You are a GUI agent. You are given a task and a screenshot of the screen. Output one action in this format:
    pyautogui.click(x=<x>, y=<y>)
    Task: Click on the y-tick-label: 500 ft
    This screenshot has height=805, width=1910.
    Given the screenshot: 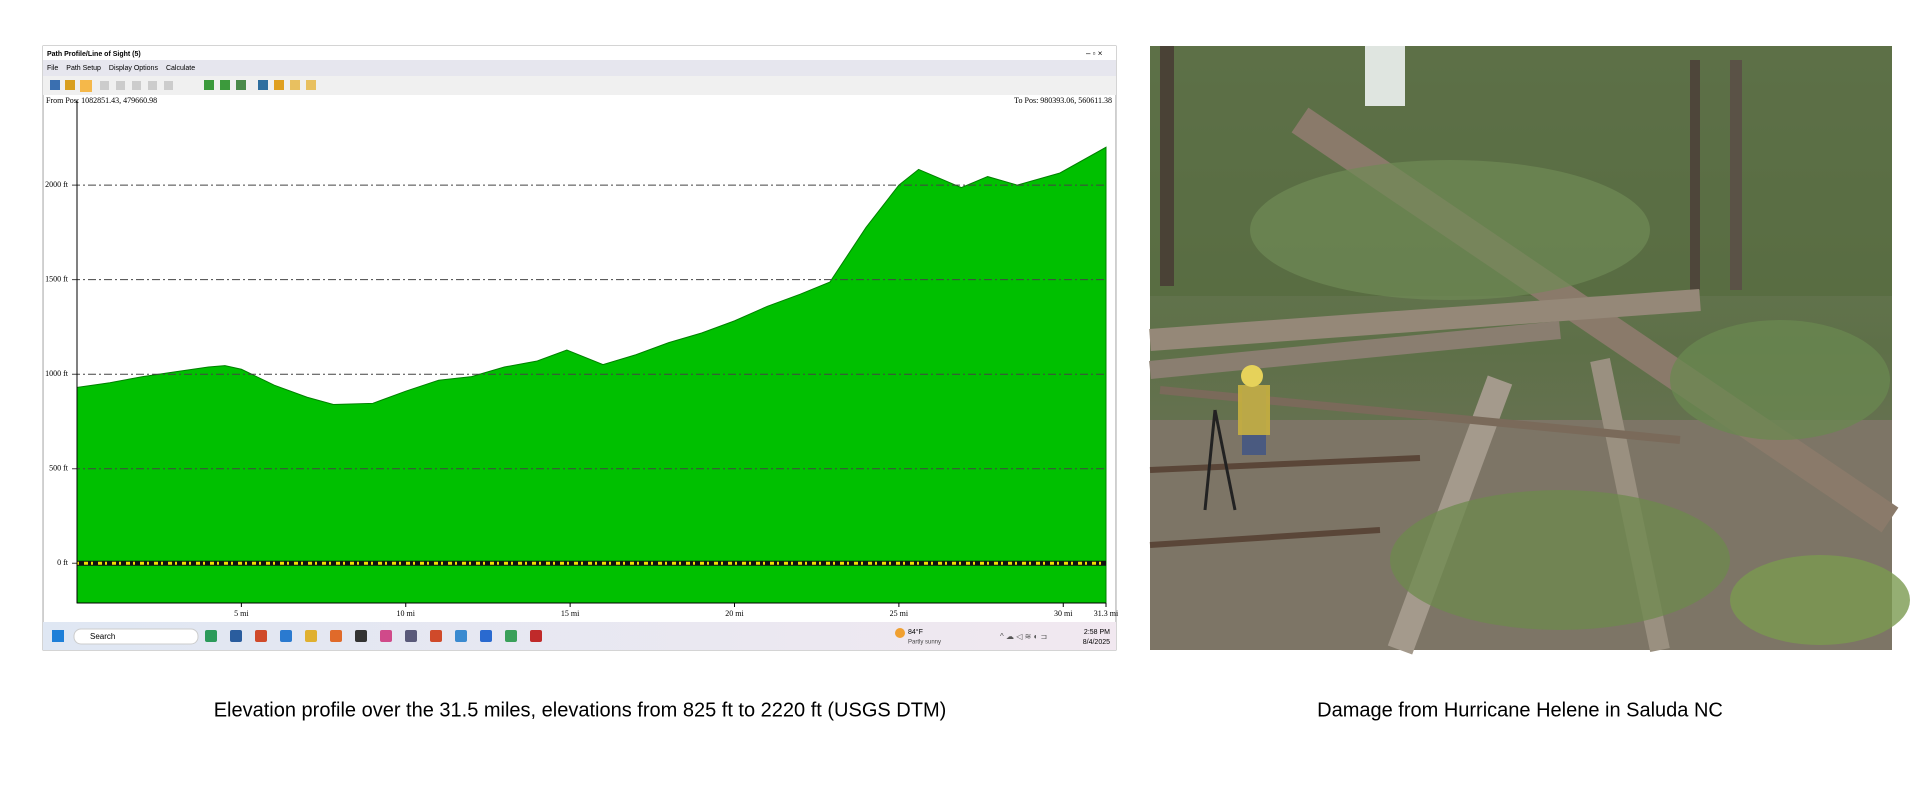 What is the action you would take?
    pyautogui.click(x=59, y=468)
    